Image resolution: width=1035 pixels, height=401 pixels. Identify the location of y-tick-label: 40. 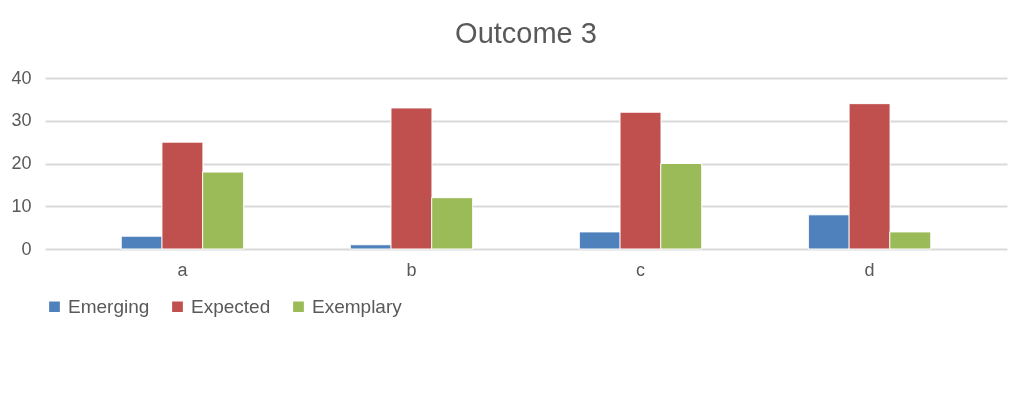
(21, 77).